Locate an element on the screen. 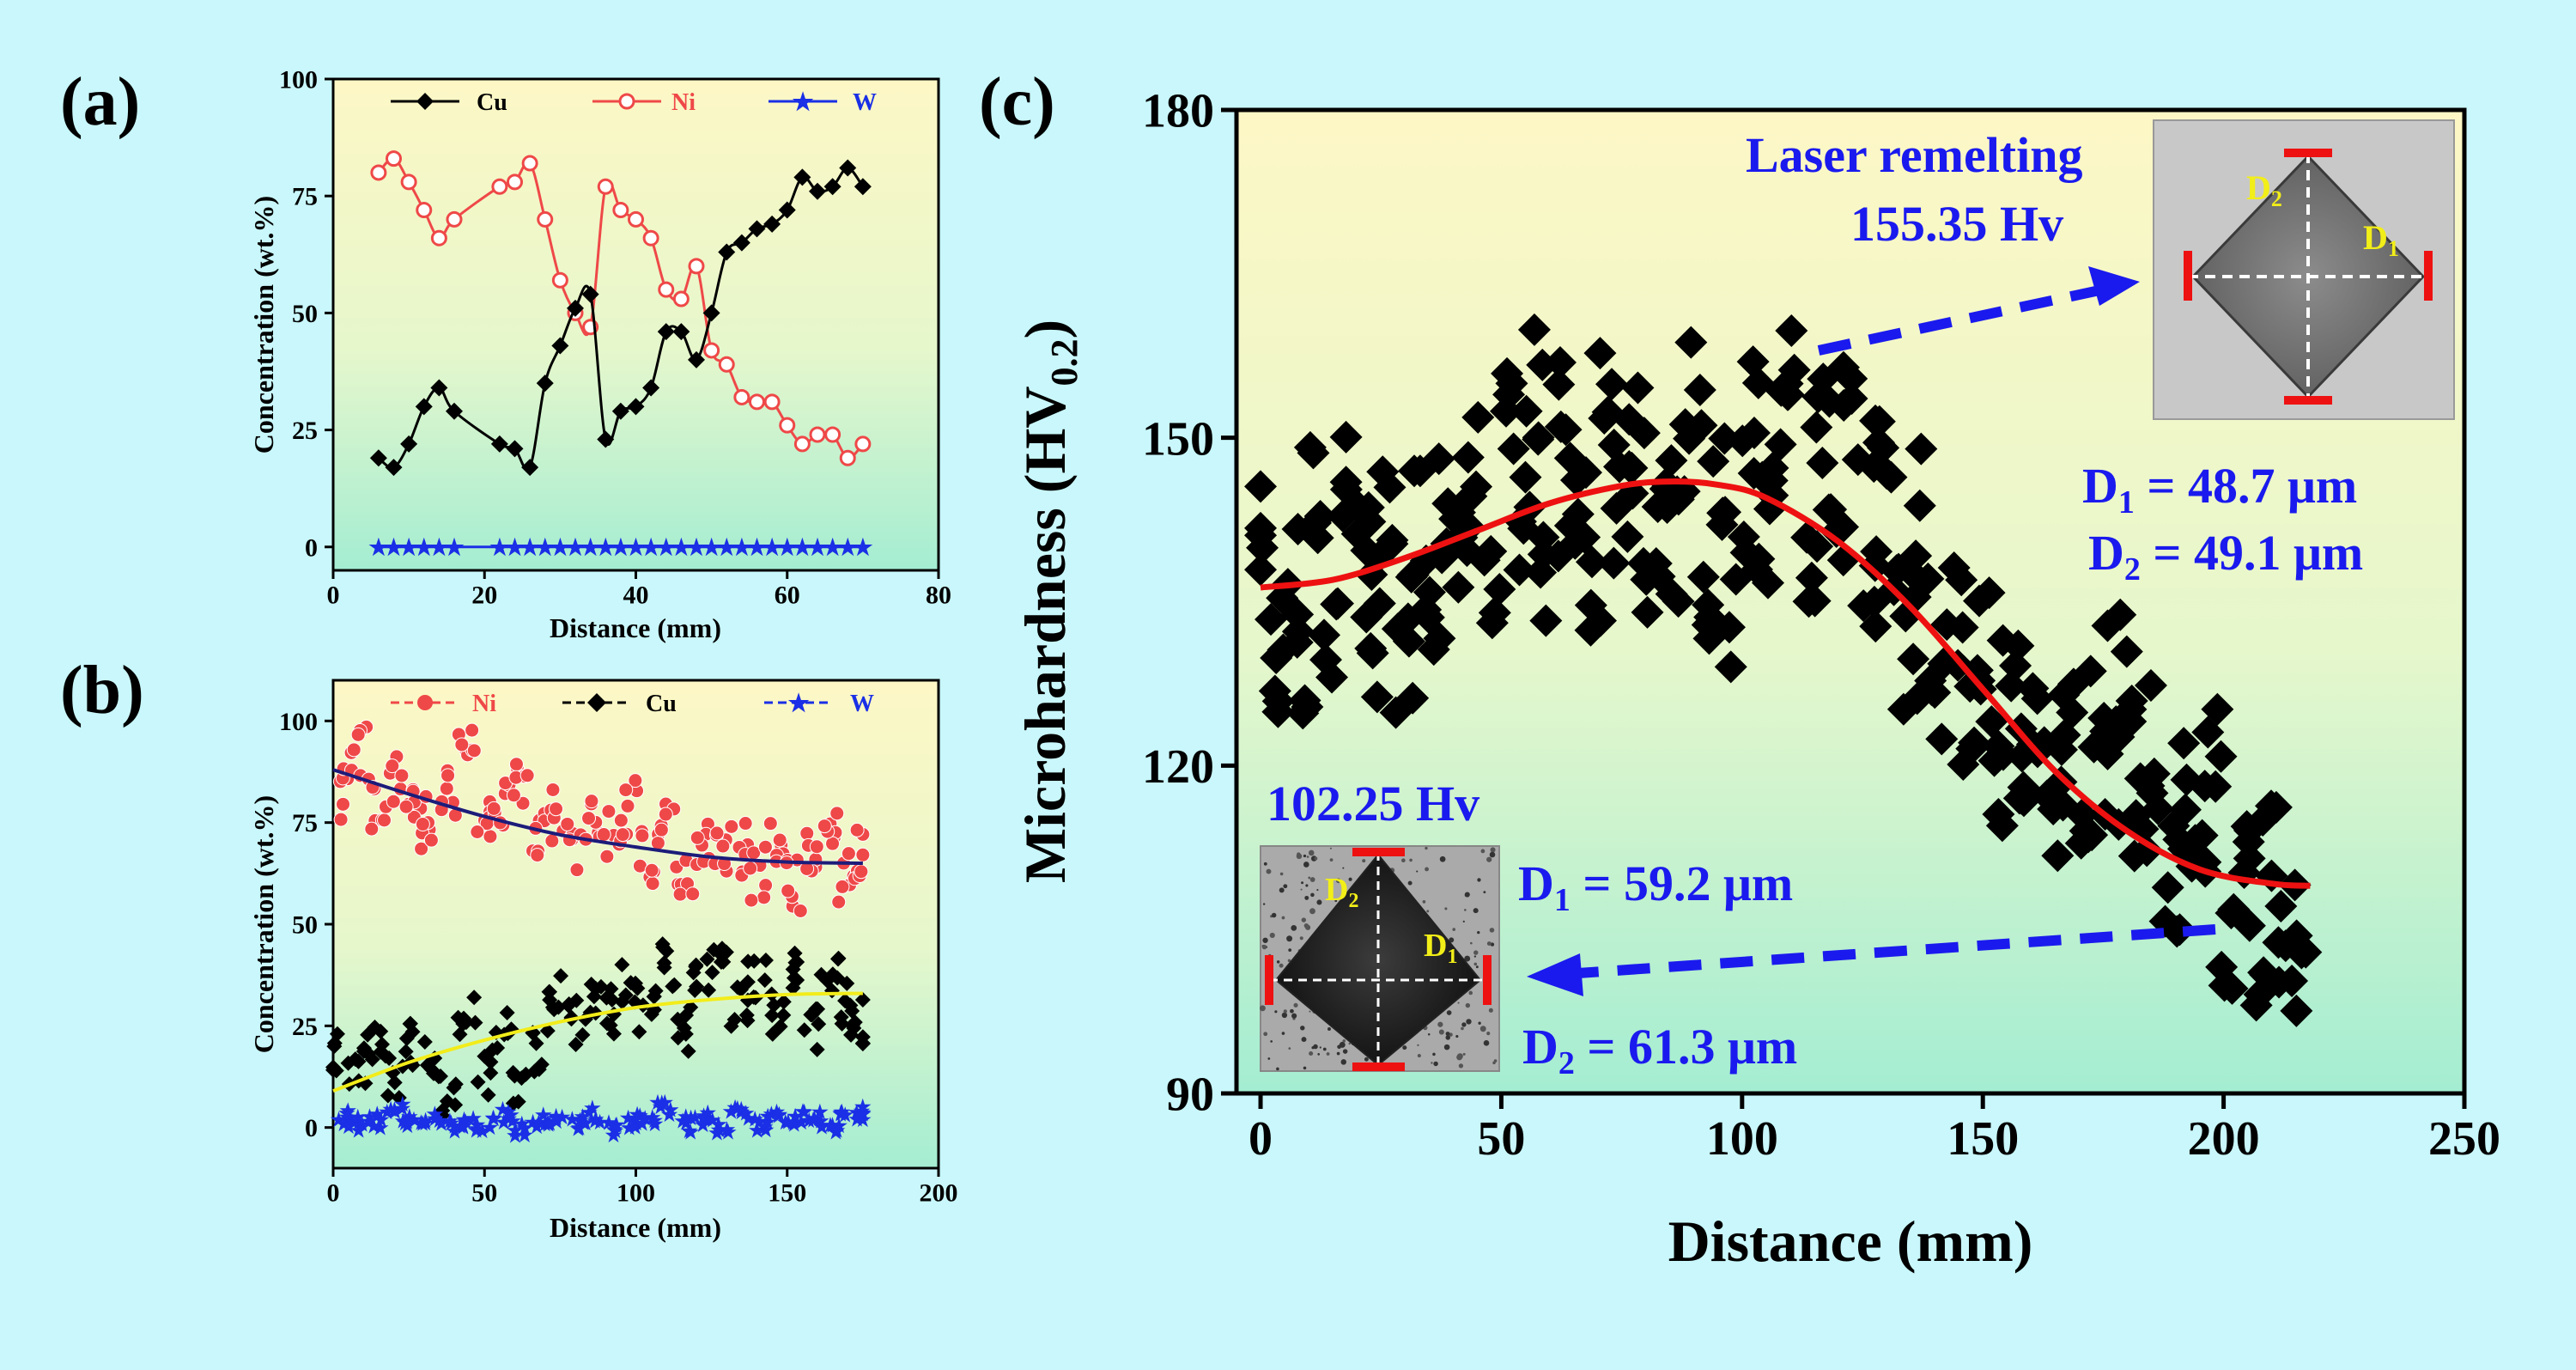 The image size is (2576, 1370). arrow-to-bottom-inset is located at coordinates (1872, 960).